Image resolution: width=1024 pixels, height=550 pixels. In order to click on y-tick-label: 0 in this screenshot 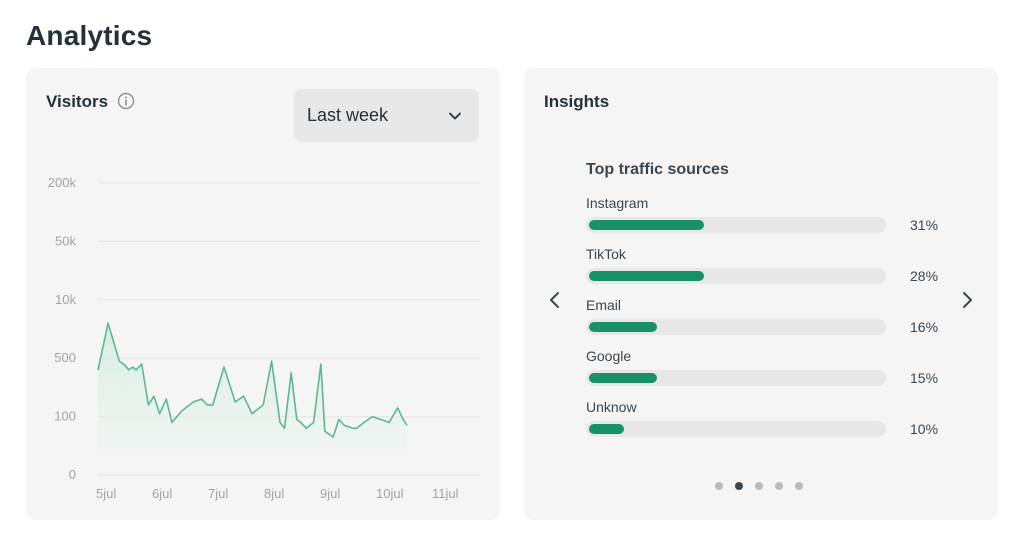, I will do `click(72, 474)`.